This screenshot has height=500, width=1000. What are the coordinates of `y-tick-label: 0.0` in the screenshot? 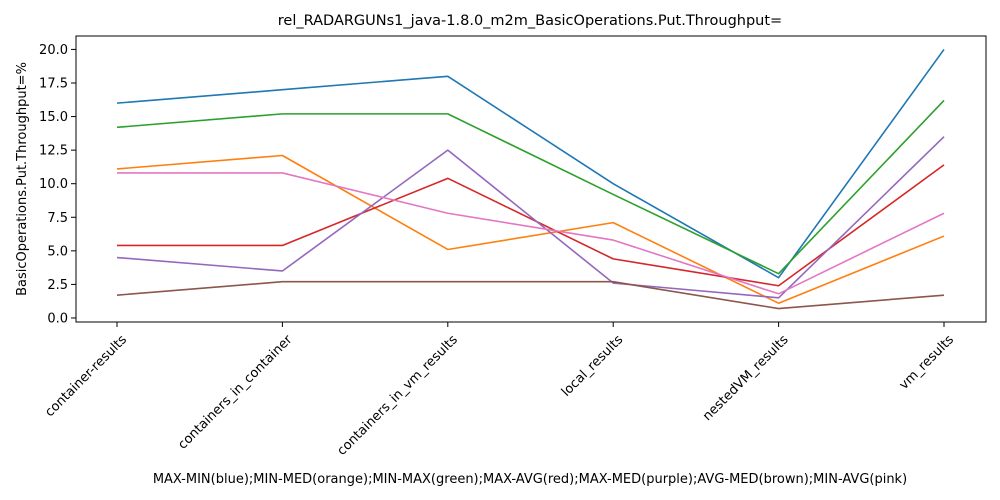 It's located at (57, 318).